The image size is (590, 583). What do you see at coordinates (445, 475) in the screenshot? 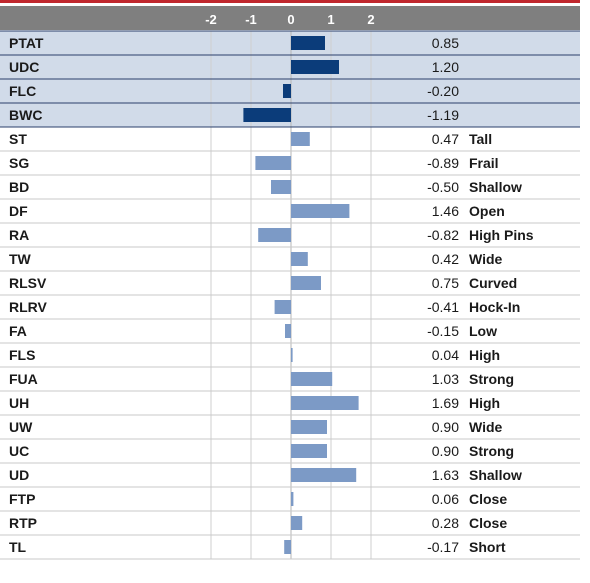
I see `row-value: 1.63` at bounding box center [445, 475].